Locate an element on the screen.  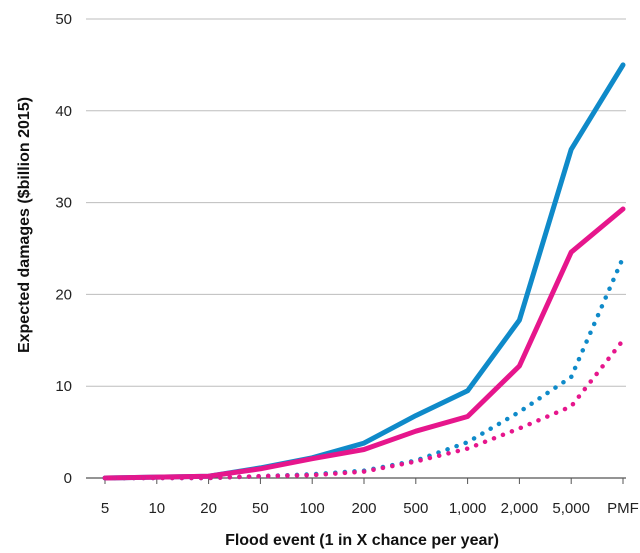
x-tick-label: 50 is located at coordinates (260, 508).